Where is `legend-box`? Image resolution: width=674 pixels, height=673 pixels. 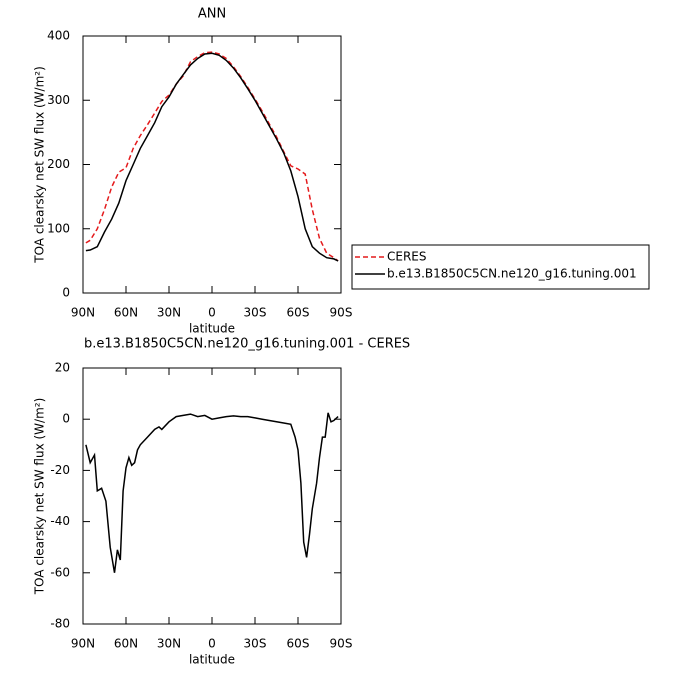 legend-box is located at coordinates (500, 267).